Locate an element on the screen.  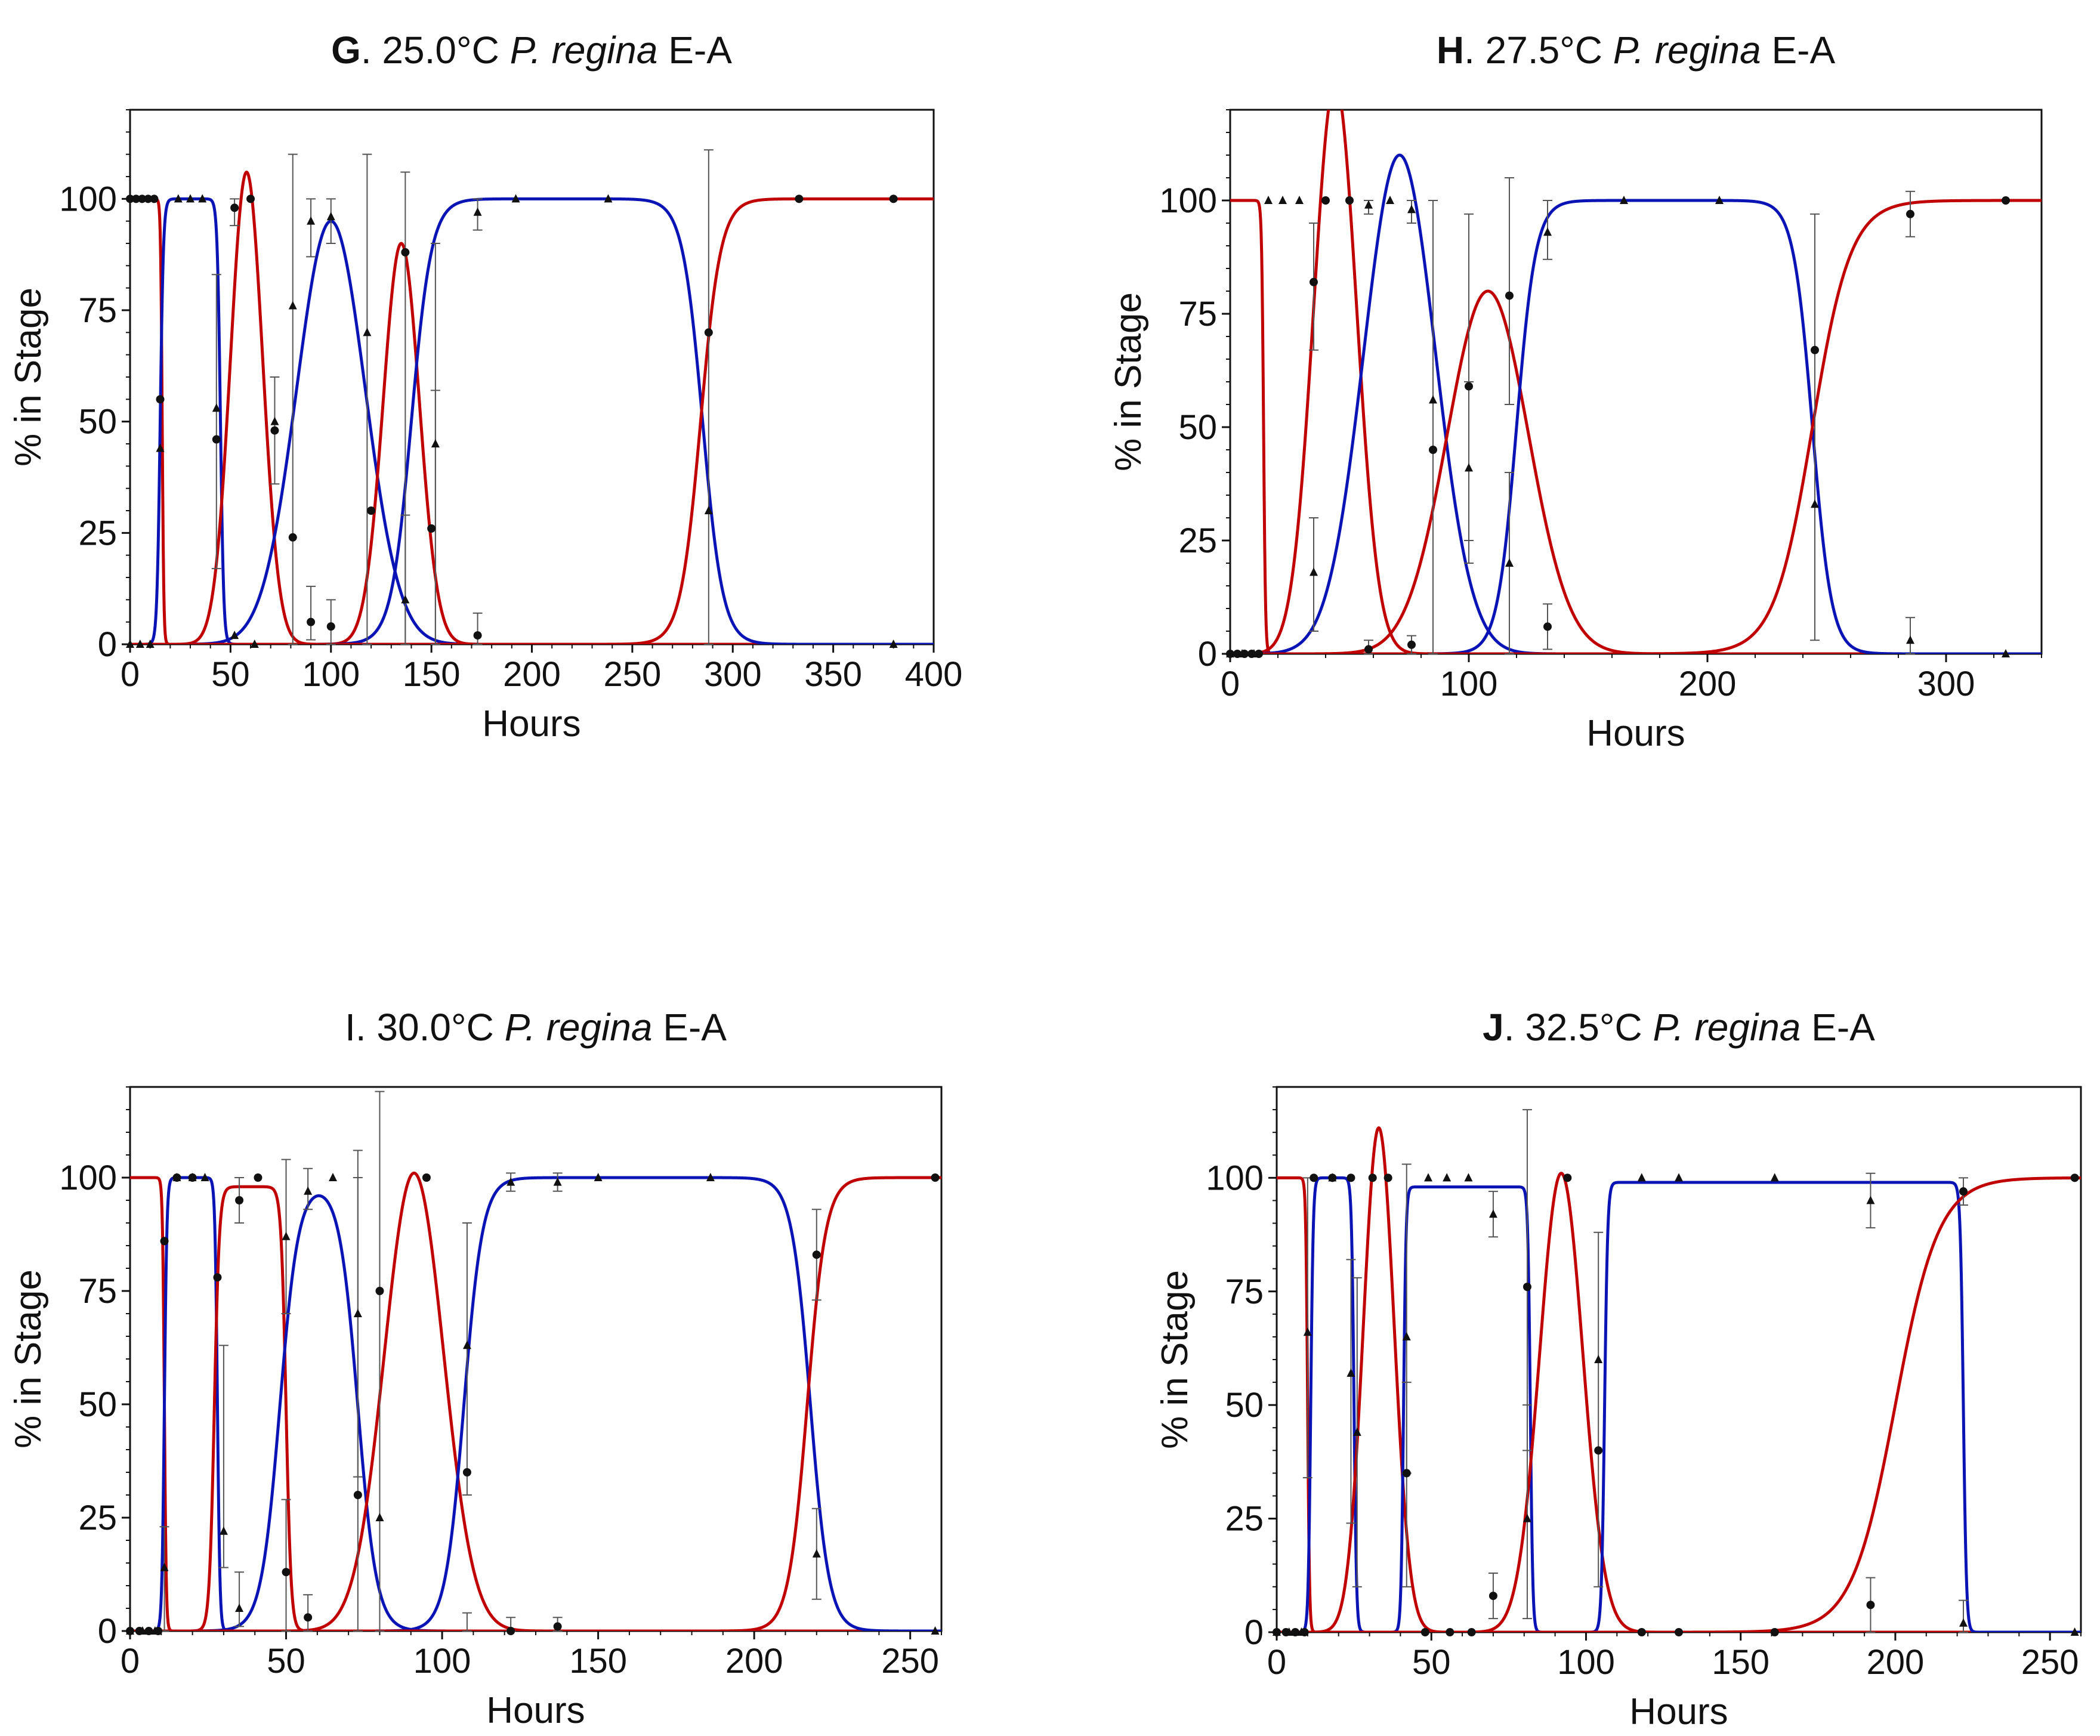
y-tick-label: 50 is located at coordinates (97, 1404).